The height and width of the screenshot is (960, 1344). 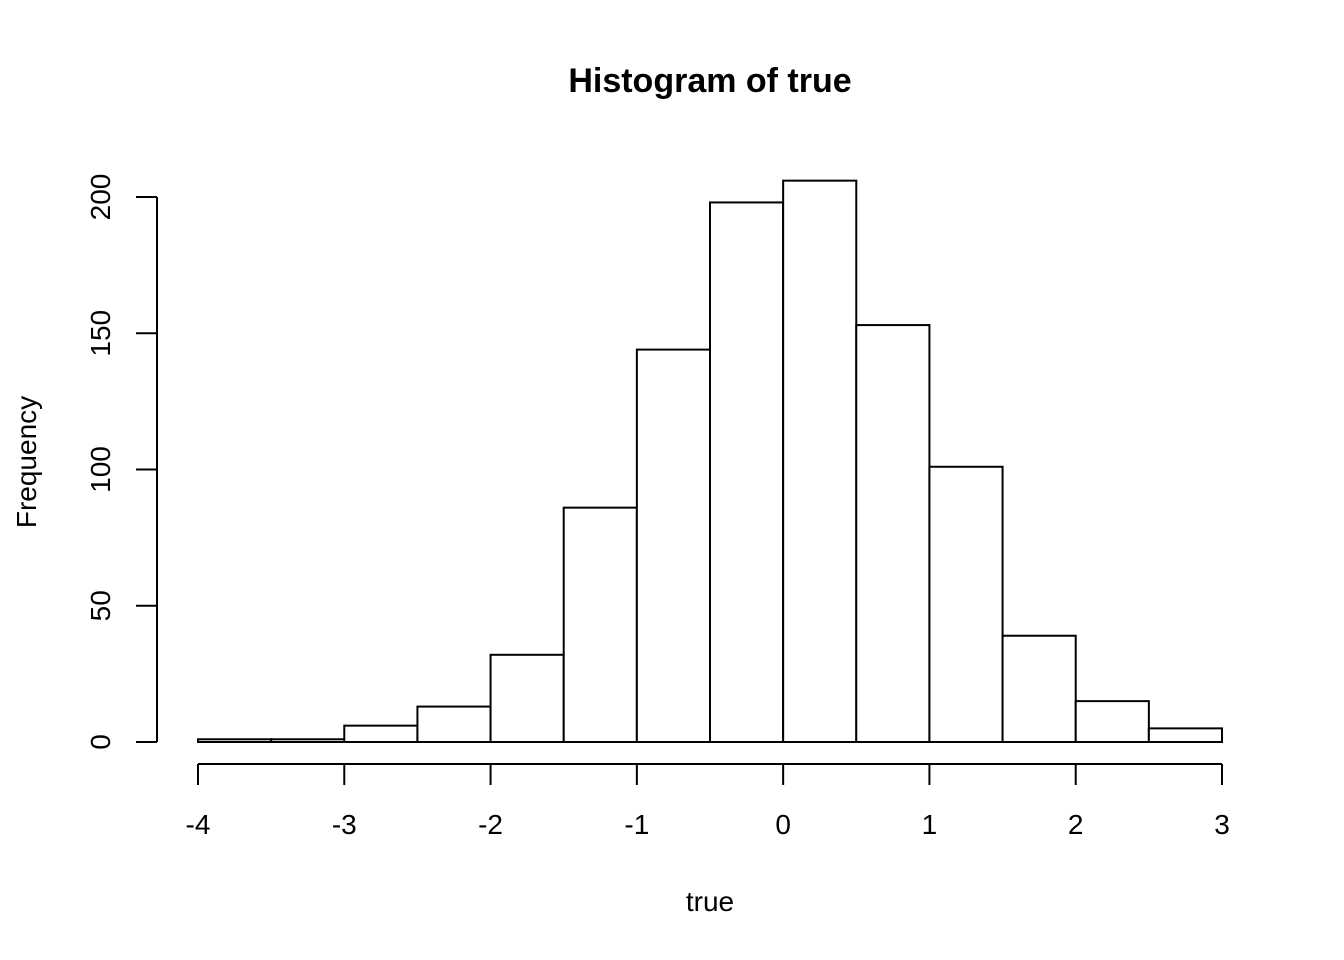 What do you see at coordinates (100, 605) in the screenshot?
I see `y-tick-label: 50` at bounding box center [100, 605].